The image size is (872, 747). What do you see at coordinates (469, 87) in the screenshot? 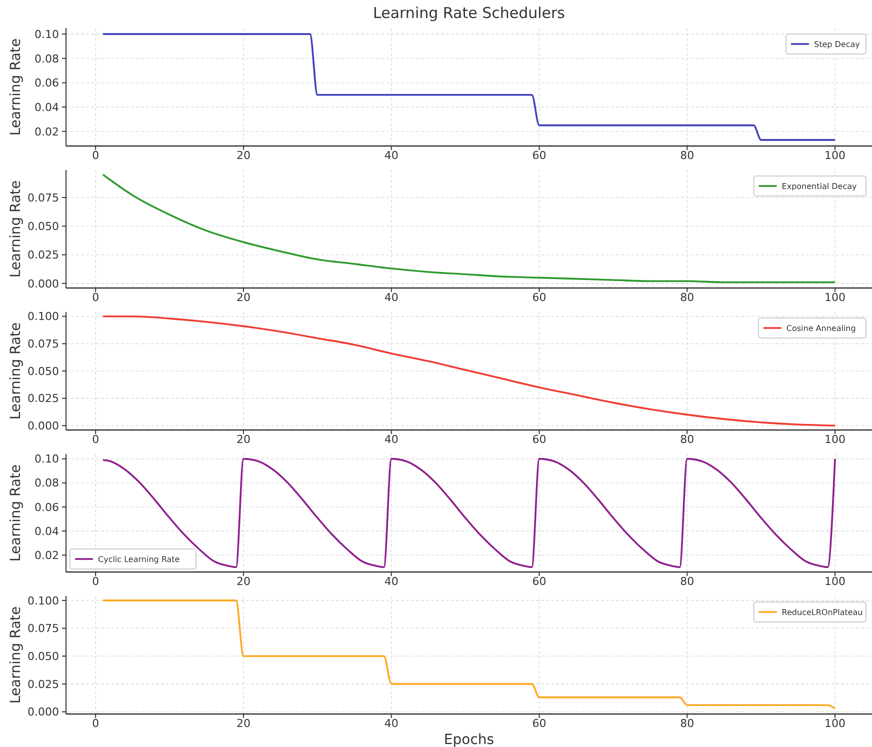
I see `line-series` at bounding box center [469, 87].